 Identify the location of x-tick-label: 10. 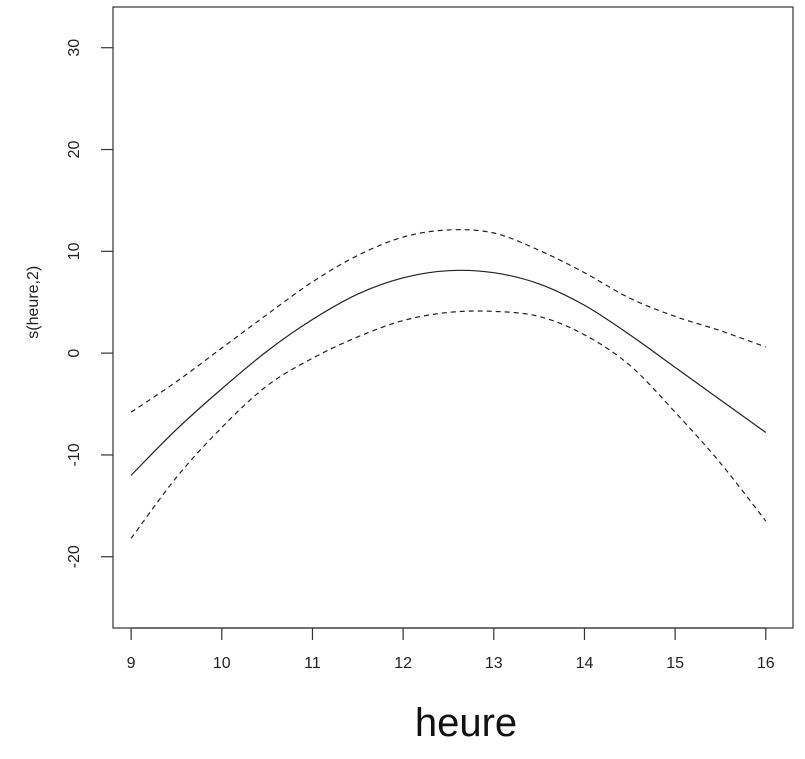
(222, 663).